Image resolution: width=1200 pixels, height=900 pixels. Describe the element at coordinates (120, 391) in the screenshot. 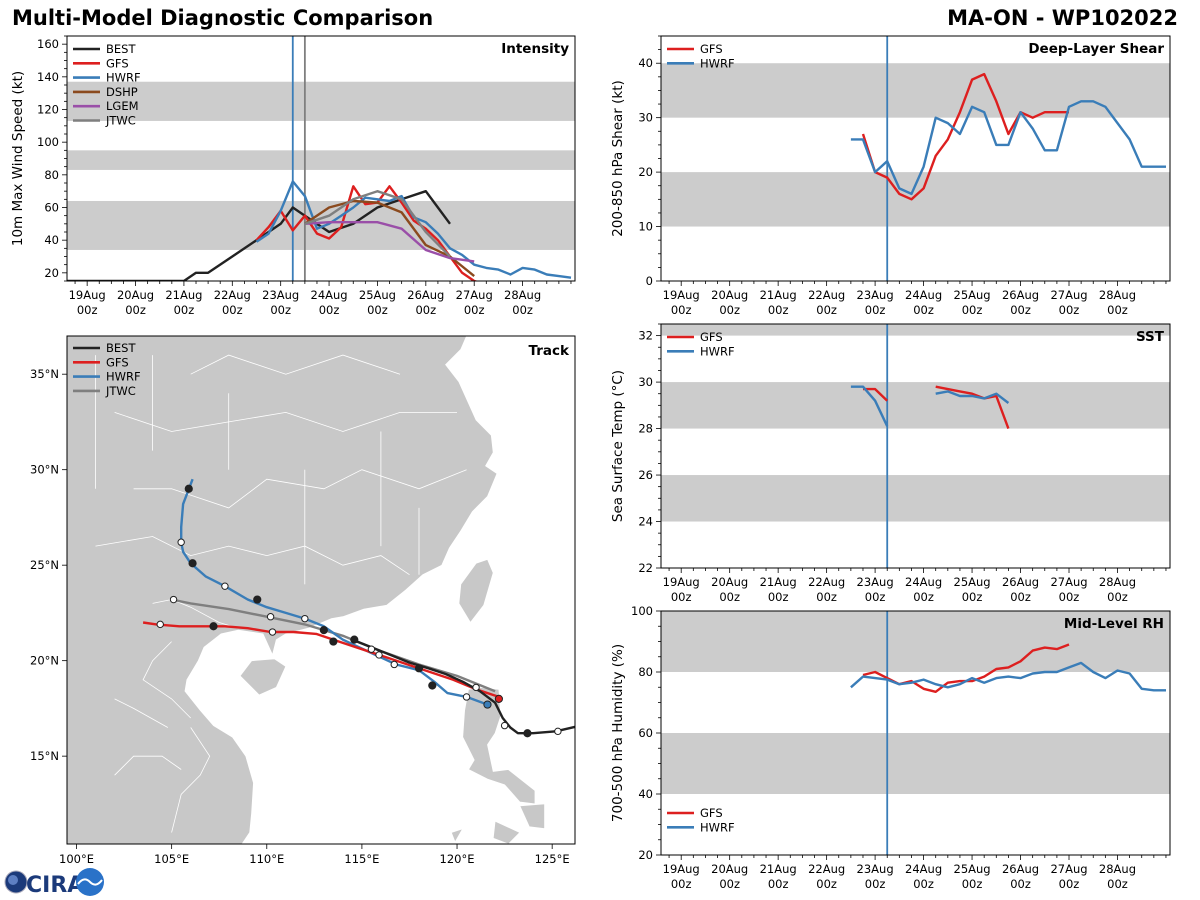

I see `track-legend-label-jtwc: JTWC` at that location.